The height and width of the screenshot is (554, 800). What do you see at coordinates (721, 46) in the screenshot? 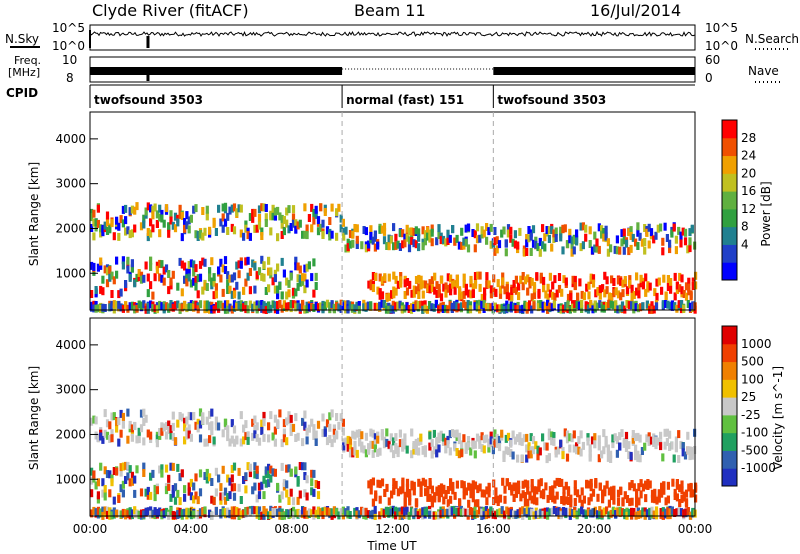
I see `nsearch-tick-bottom: 10^0` at bounding box center [721, 46].